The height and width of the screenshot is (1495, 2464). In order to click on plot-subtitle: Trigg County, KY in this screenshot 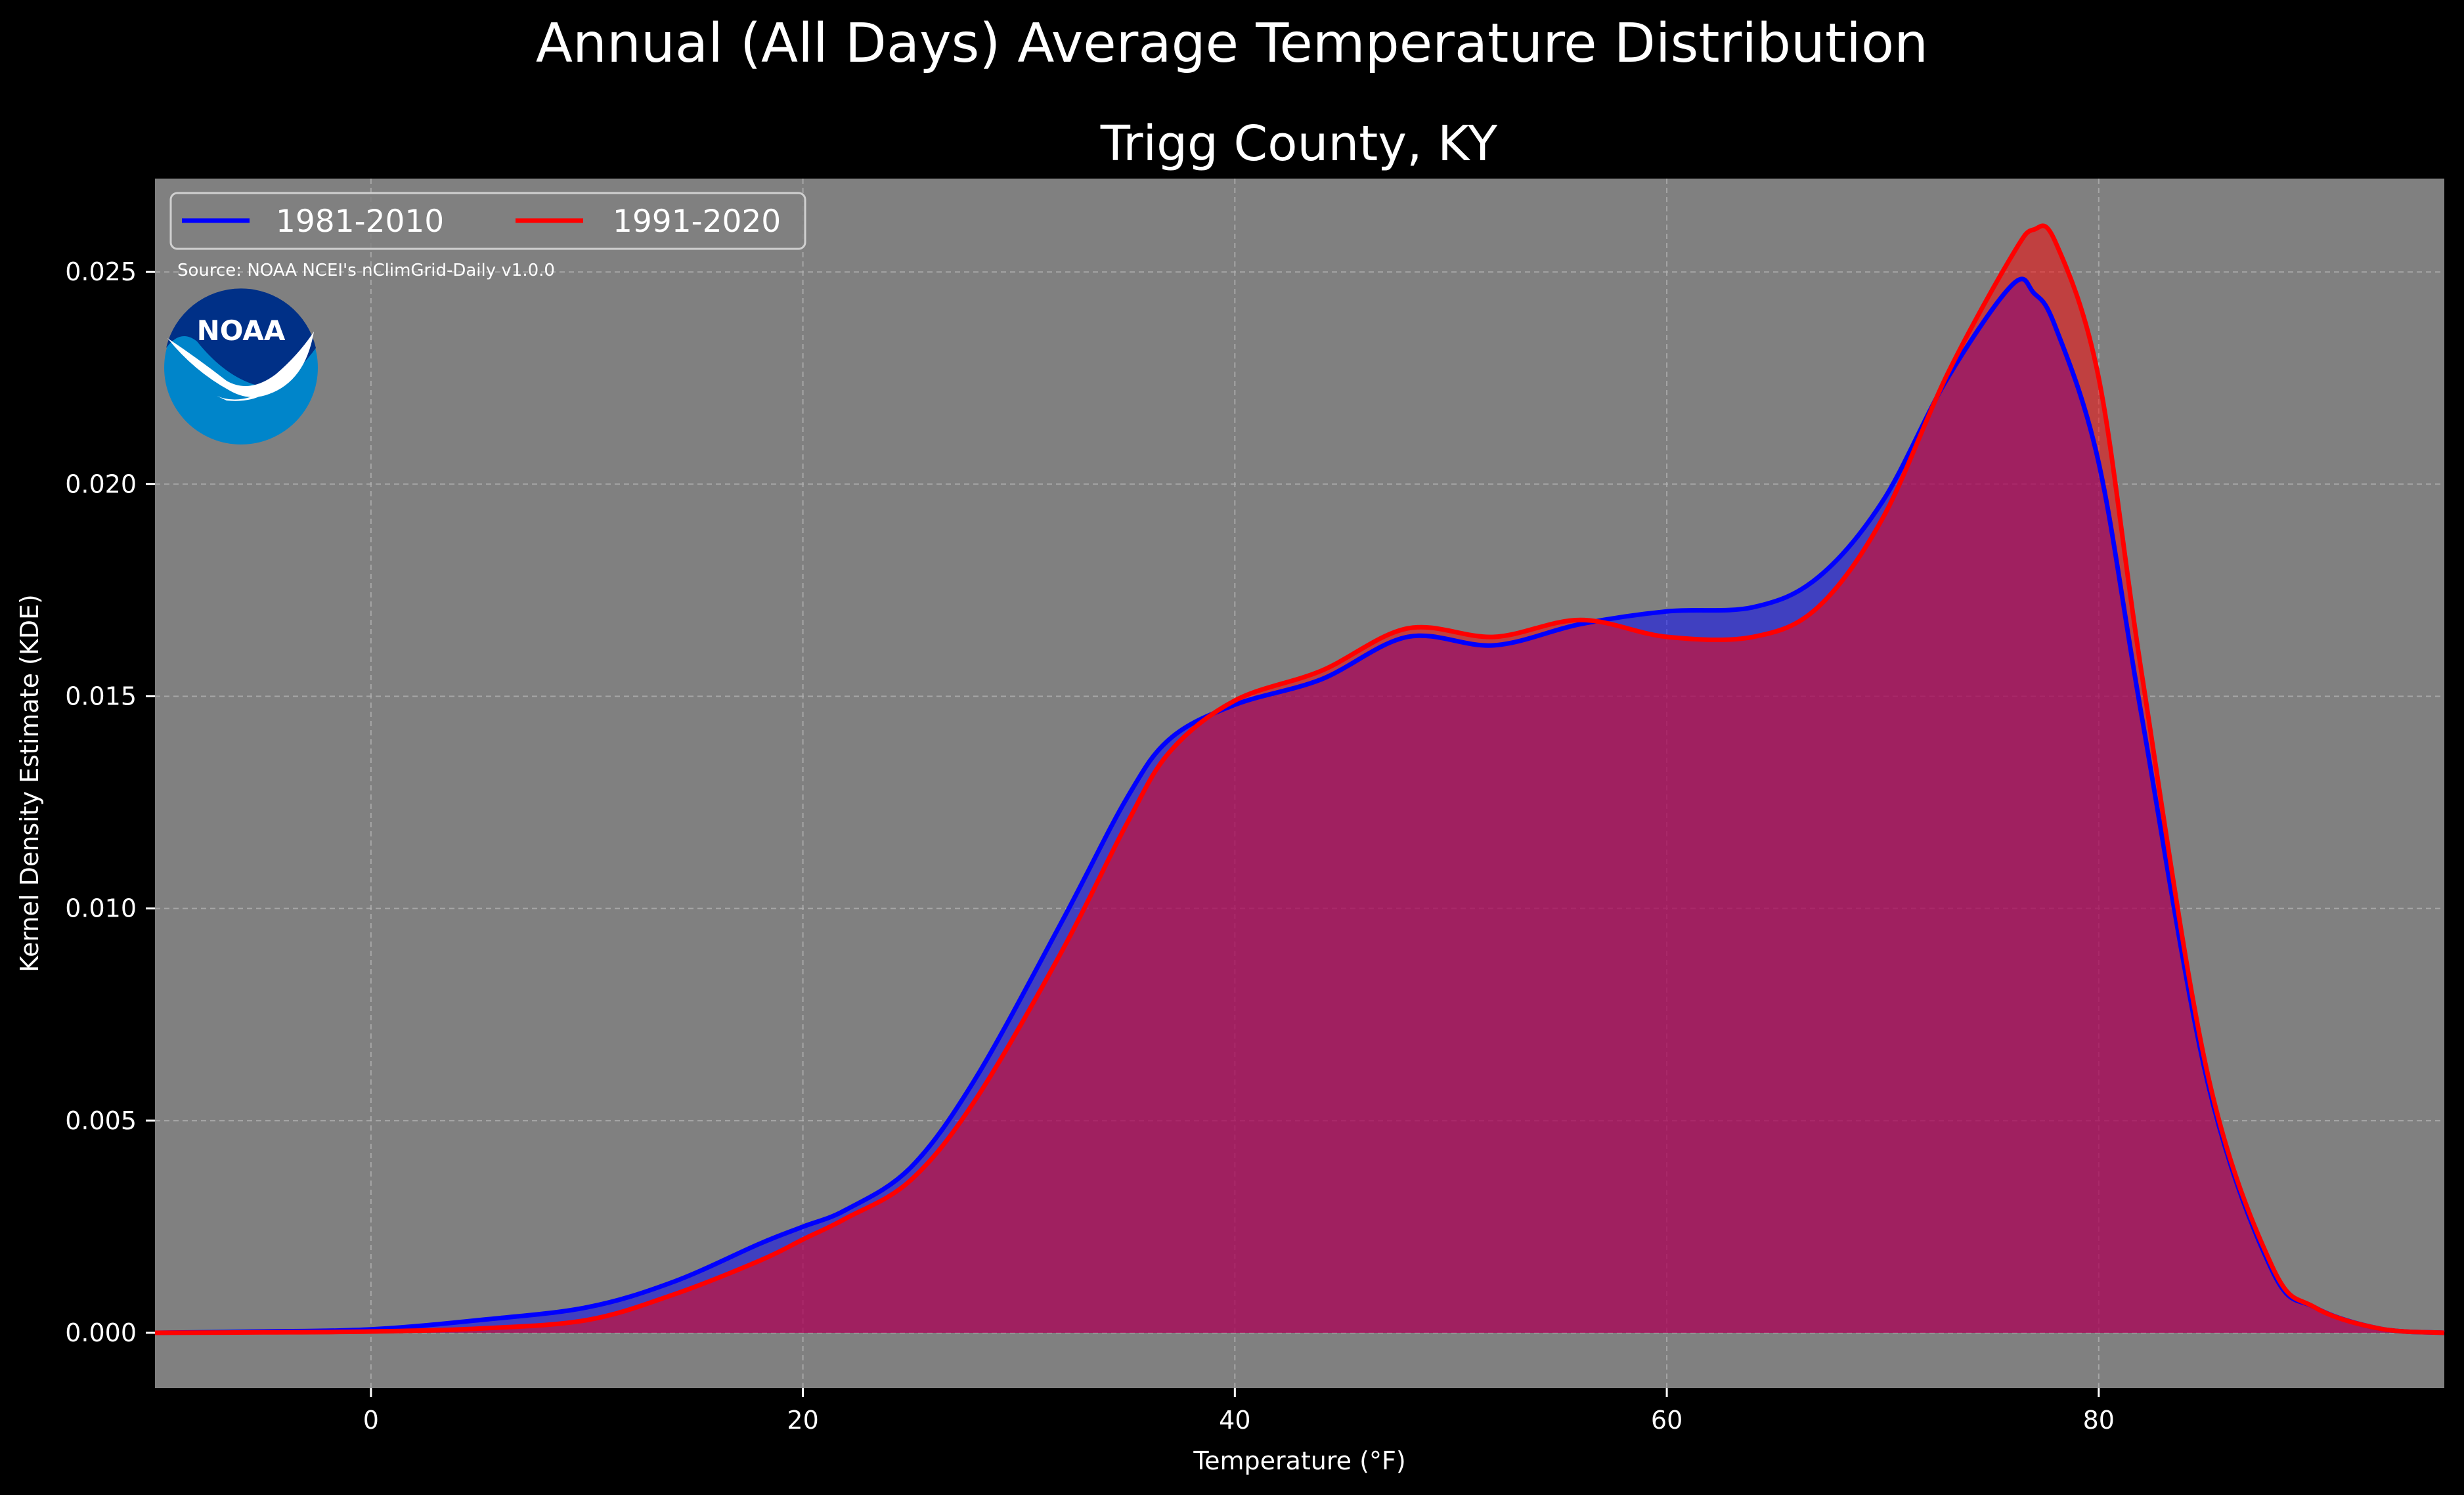, I will do `click(1299, 144)`.